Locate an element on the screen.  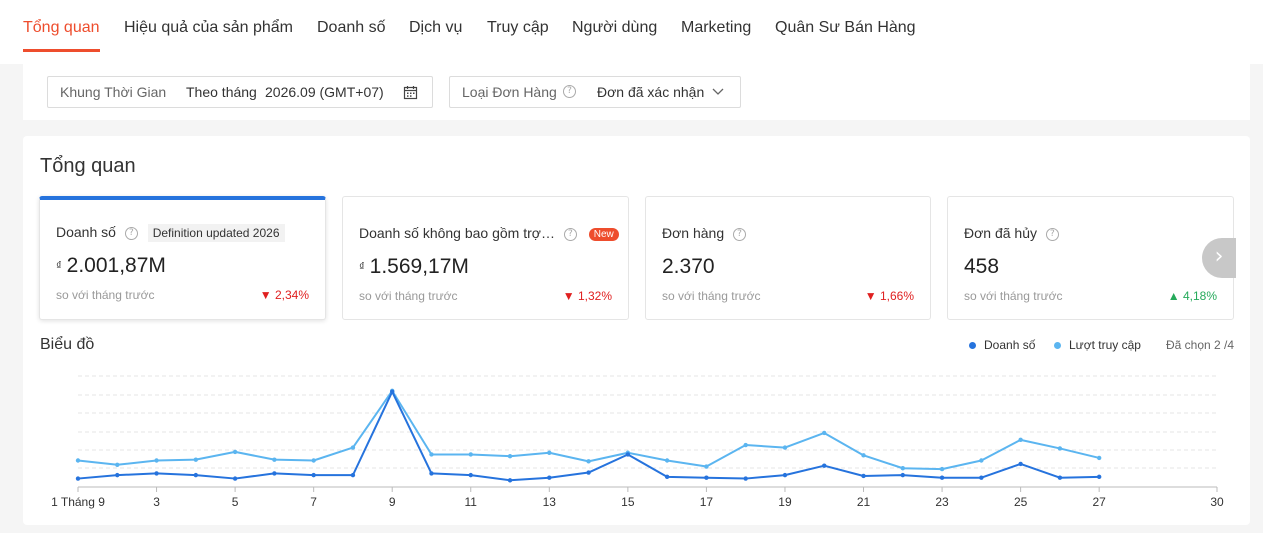
chevron-down-icon is located at coordinates (718, 91).